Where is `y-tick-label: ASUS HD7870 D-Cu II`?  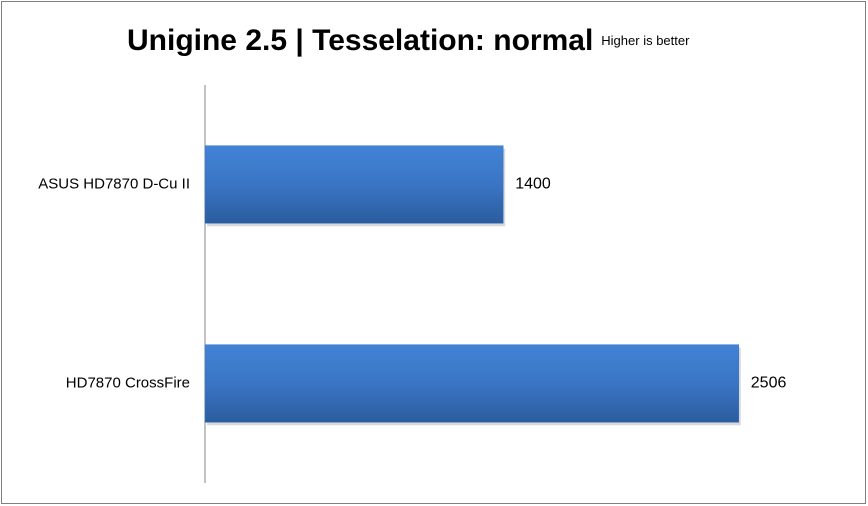
y-tick-label: ASUS HD7870 D-Cu II is located at coordinates (114, 183).